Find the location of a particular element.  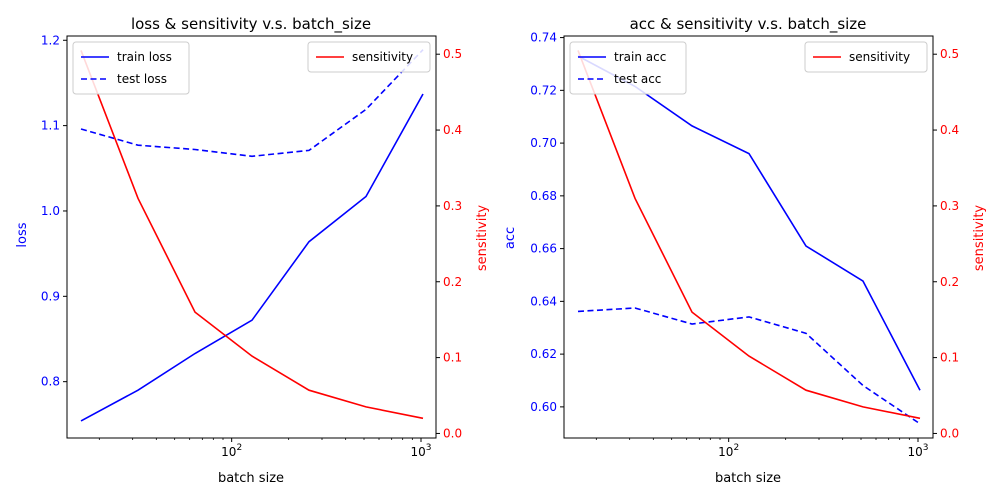

y-tick-label: 0.64 is located at coordinates (543, 301).